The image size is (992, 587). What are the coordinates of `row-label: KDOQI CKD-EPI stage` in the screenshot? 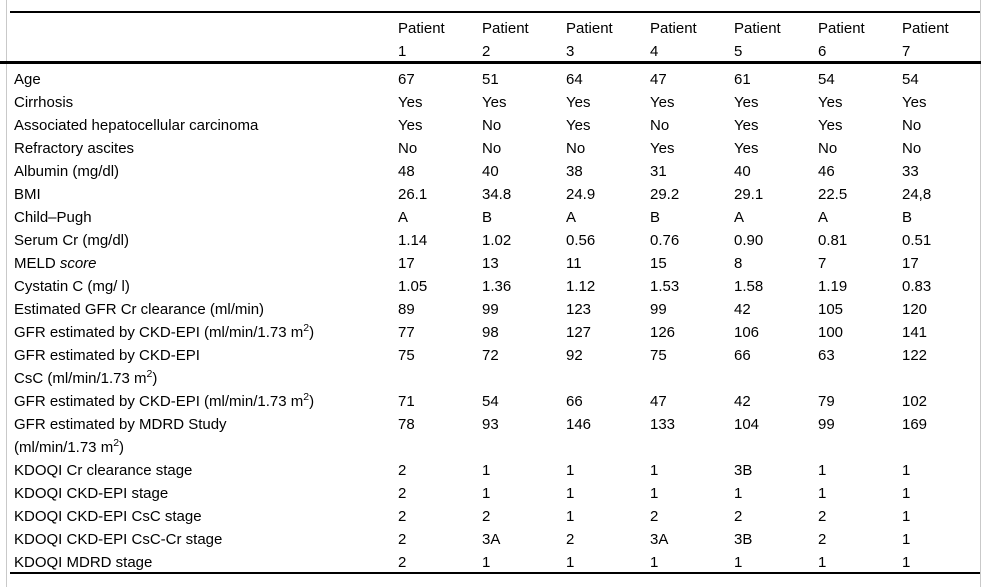 It's located at (91, 493).